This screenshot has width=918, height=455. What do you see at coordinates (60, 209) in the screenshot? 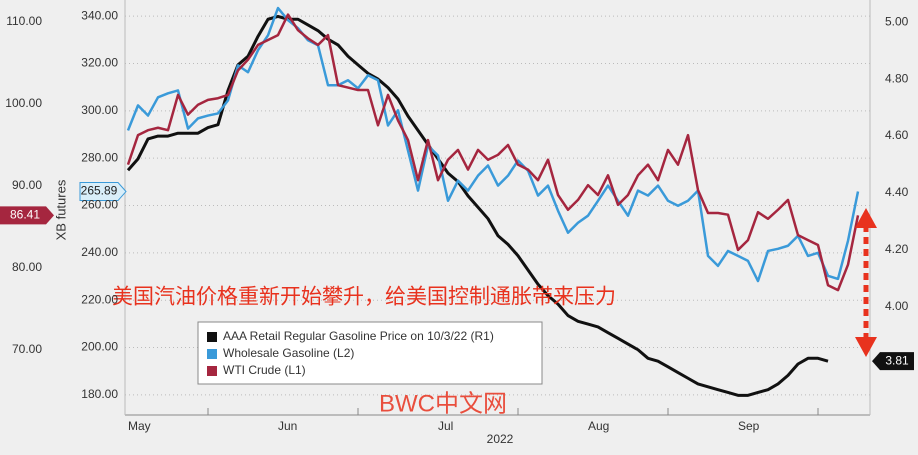
I see `y-axis-label: XB futures` at bounding box center [60, 209].